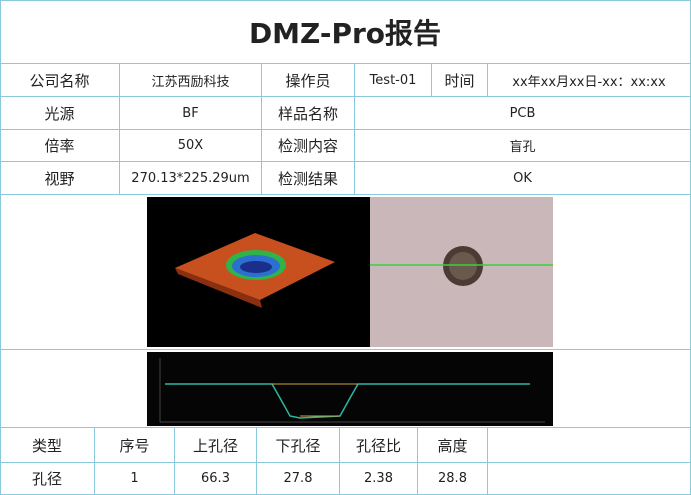 Image resolution: width=691 pixels, height=495 pixels. I want to click on 3d-bottom, so click(256, 267).